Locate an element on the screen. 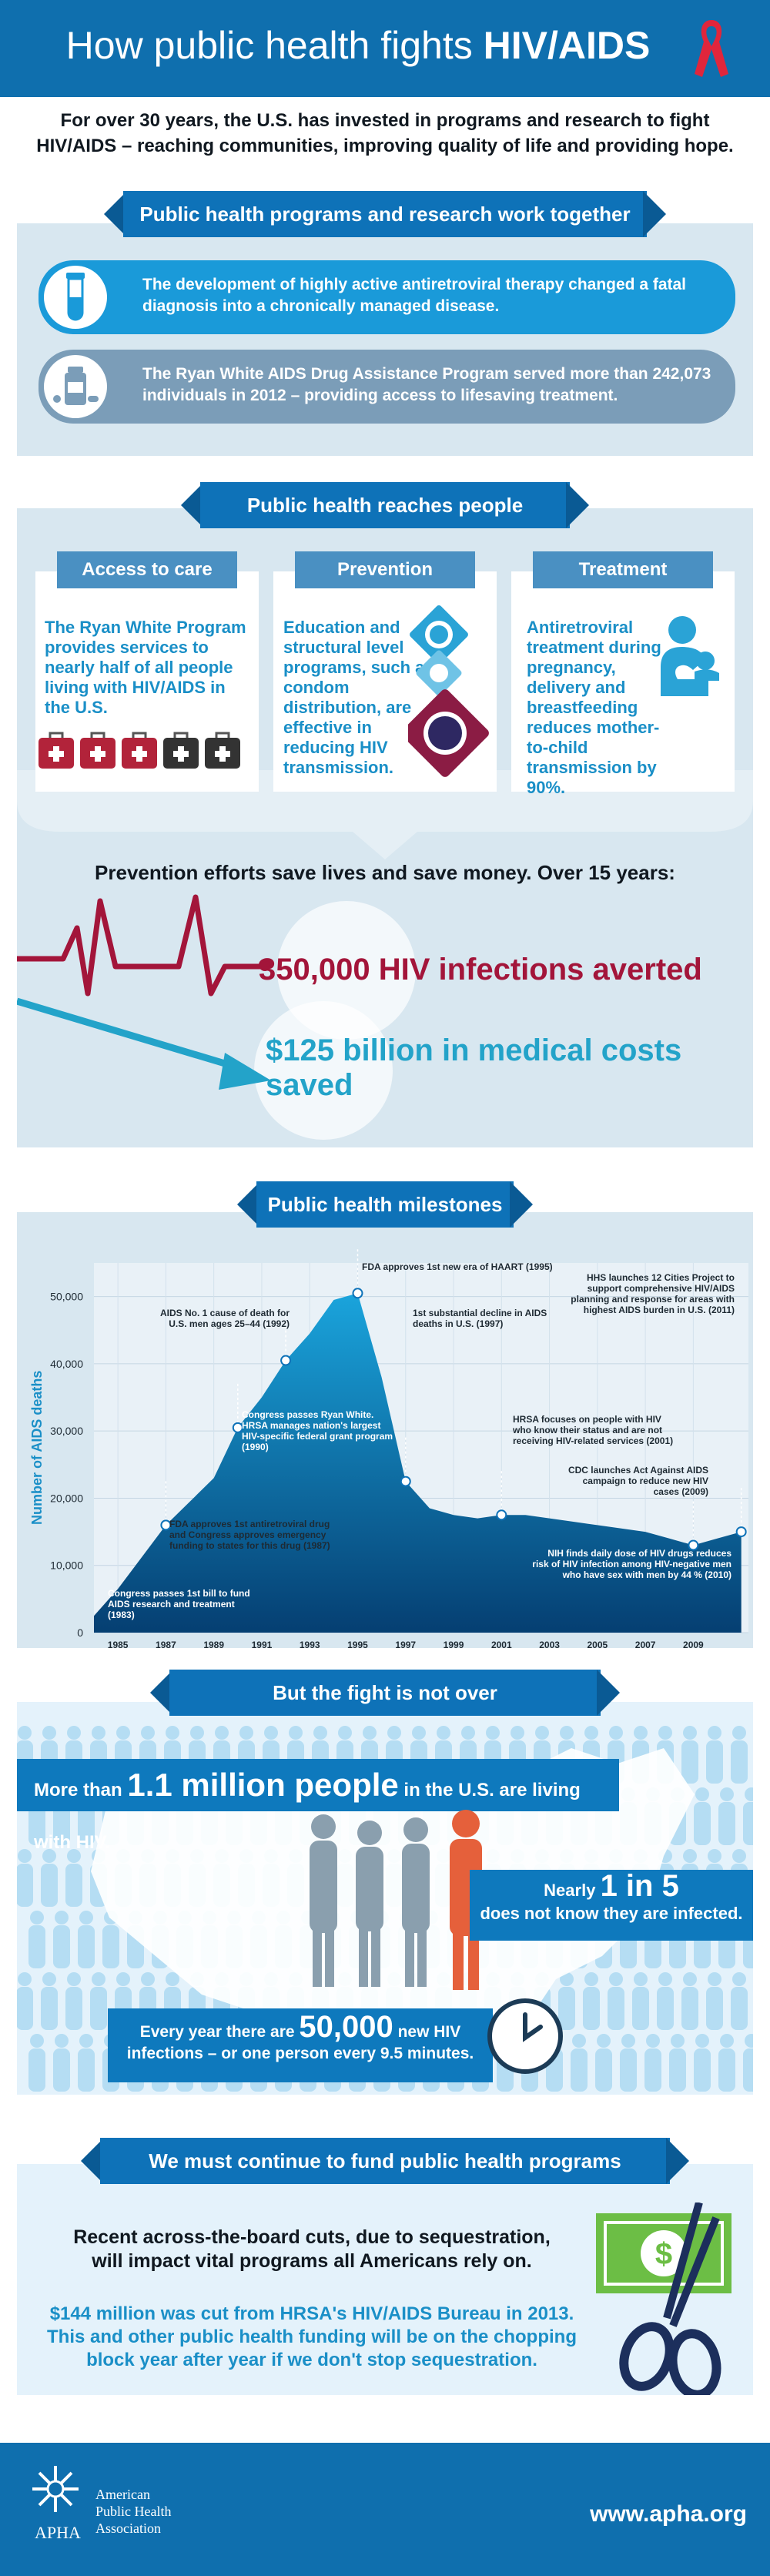  tab-treatment: Treatment is located at coordinates (623, 569).